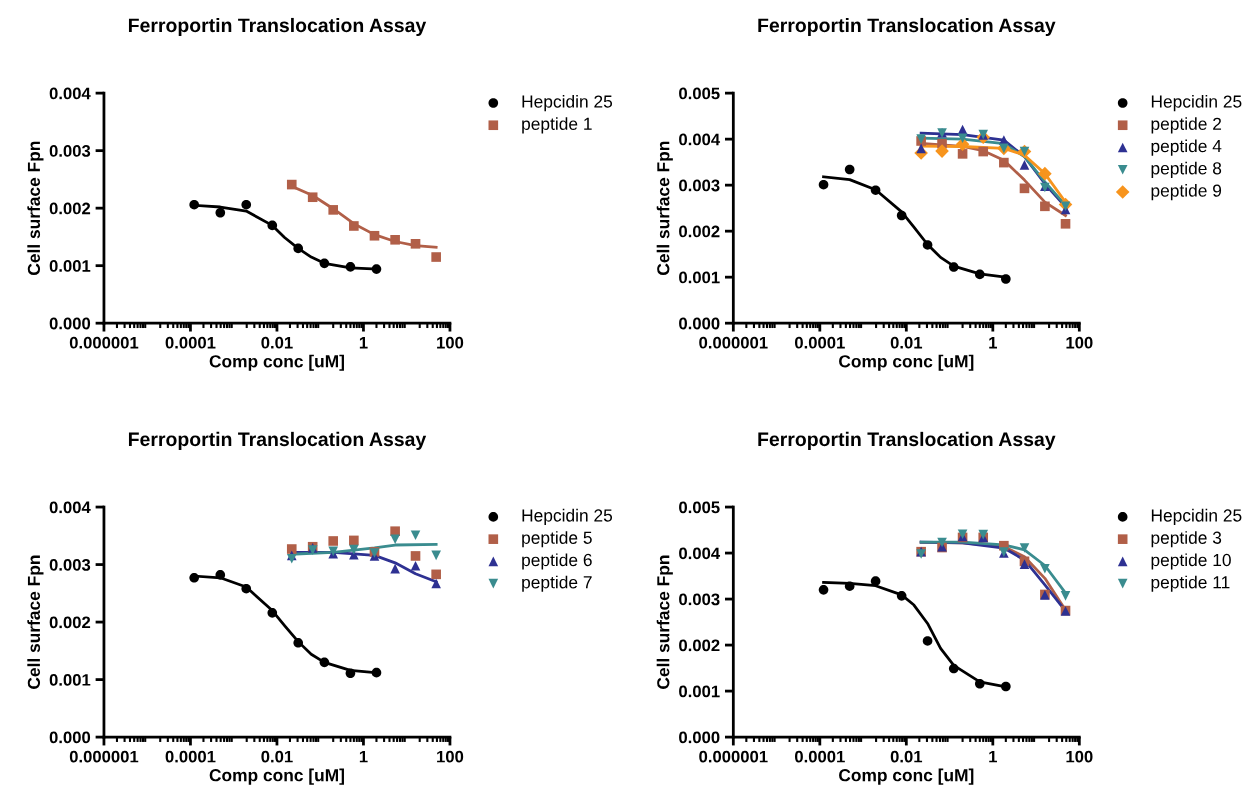 The height and width of the screenshot is (796, 1260). Describe the element at coordinates (557, 125) in the screenshot. I see `legend-label: peptide 1` at that location.